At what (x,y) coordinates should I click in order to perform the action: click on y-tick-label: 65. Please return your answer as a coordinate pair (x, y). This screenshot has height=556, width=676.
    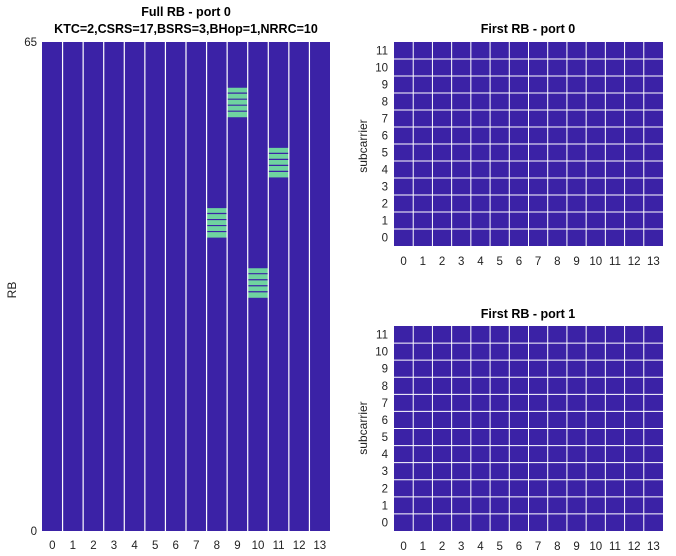
    Looking at the image, I should click on (30, 43).